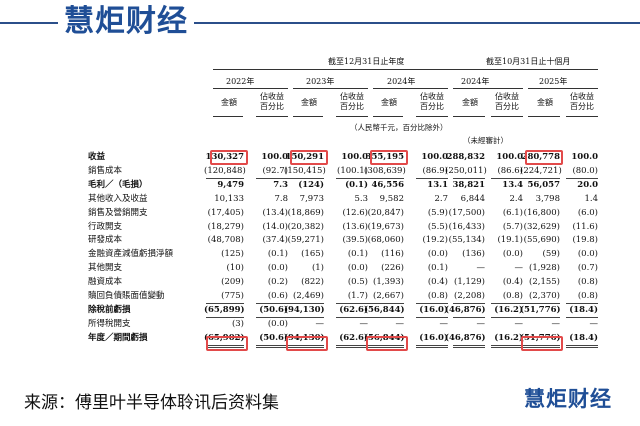 Image resolution: width=640 pixels, height=426 pixels. I want to click on percent-cell: (86.6), so click(510, 170).